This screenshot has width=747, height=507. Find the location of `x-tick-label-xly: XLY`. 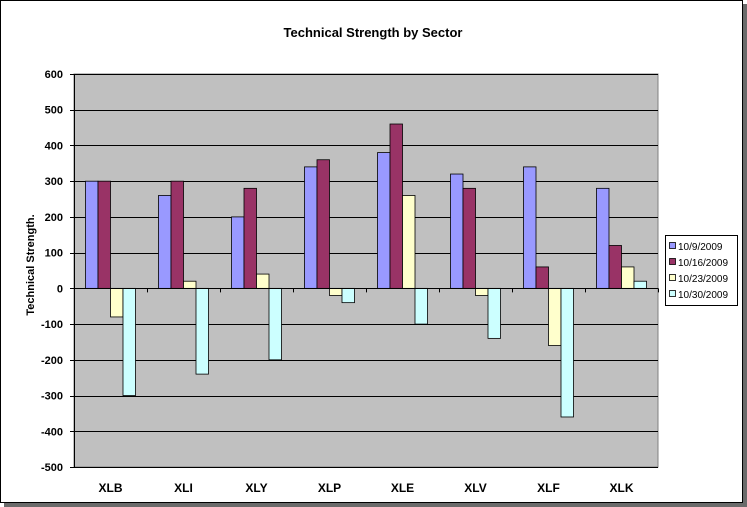

x-tick-label-xly: XLY is located at coordinates (256, 488).